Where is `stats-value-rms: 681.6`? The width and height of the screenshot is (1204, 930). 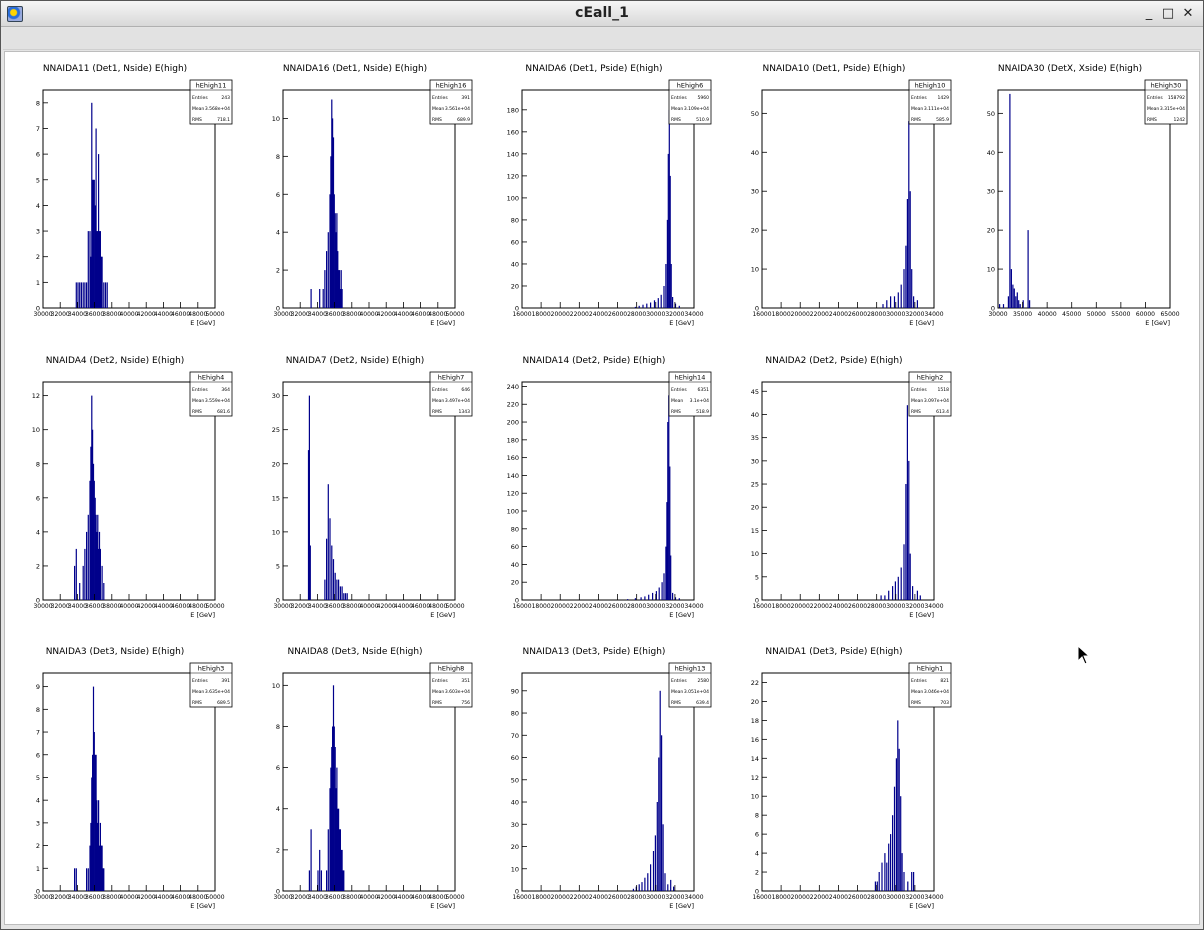 stats-value-rms: 681.6 is located at coordinates (223, 412).